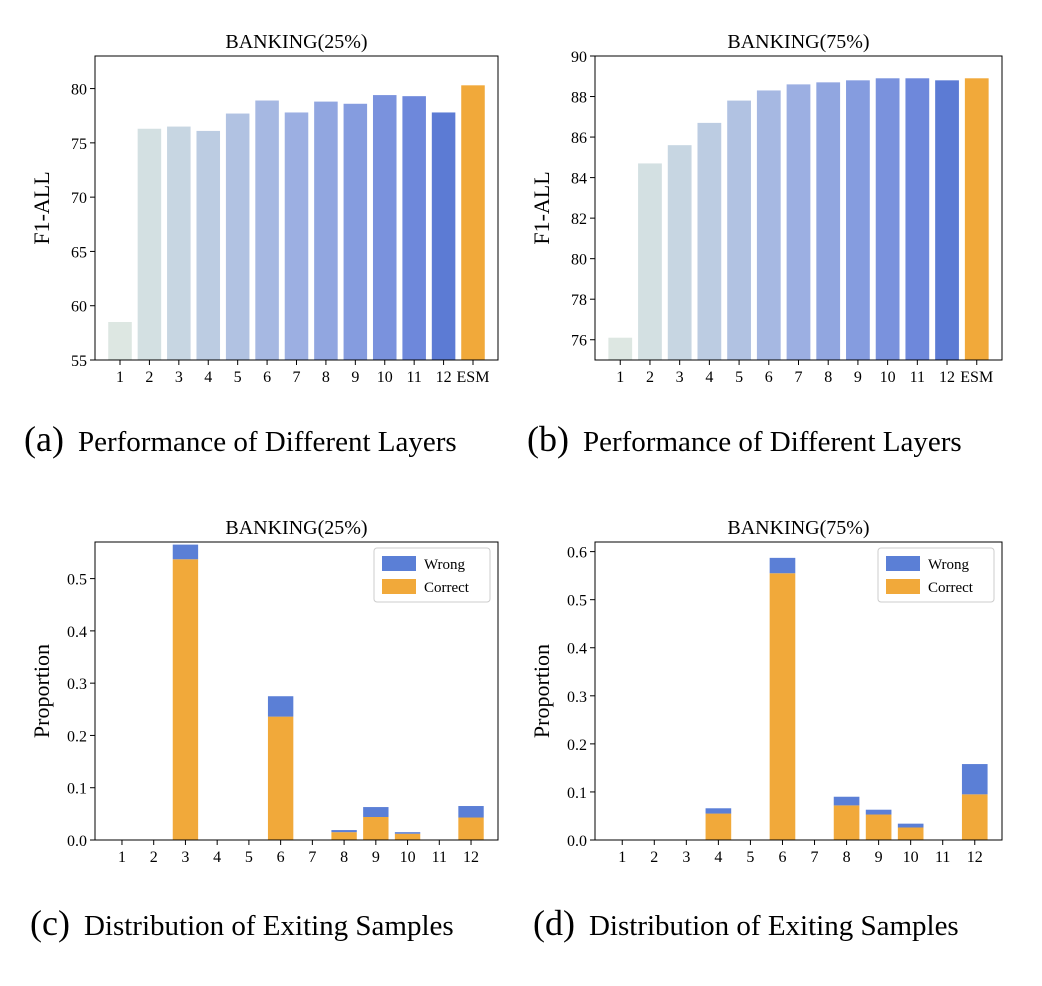  Describe the element at coordinates (44, 439) in the screenshot. I see `caption-a-tag: (a)` at that location.